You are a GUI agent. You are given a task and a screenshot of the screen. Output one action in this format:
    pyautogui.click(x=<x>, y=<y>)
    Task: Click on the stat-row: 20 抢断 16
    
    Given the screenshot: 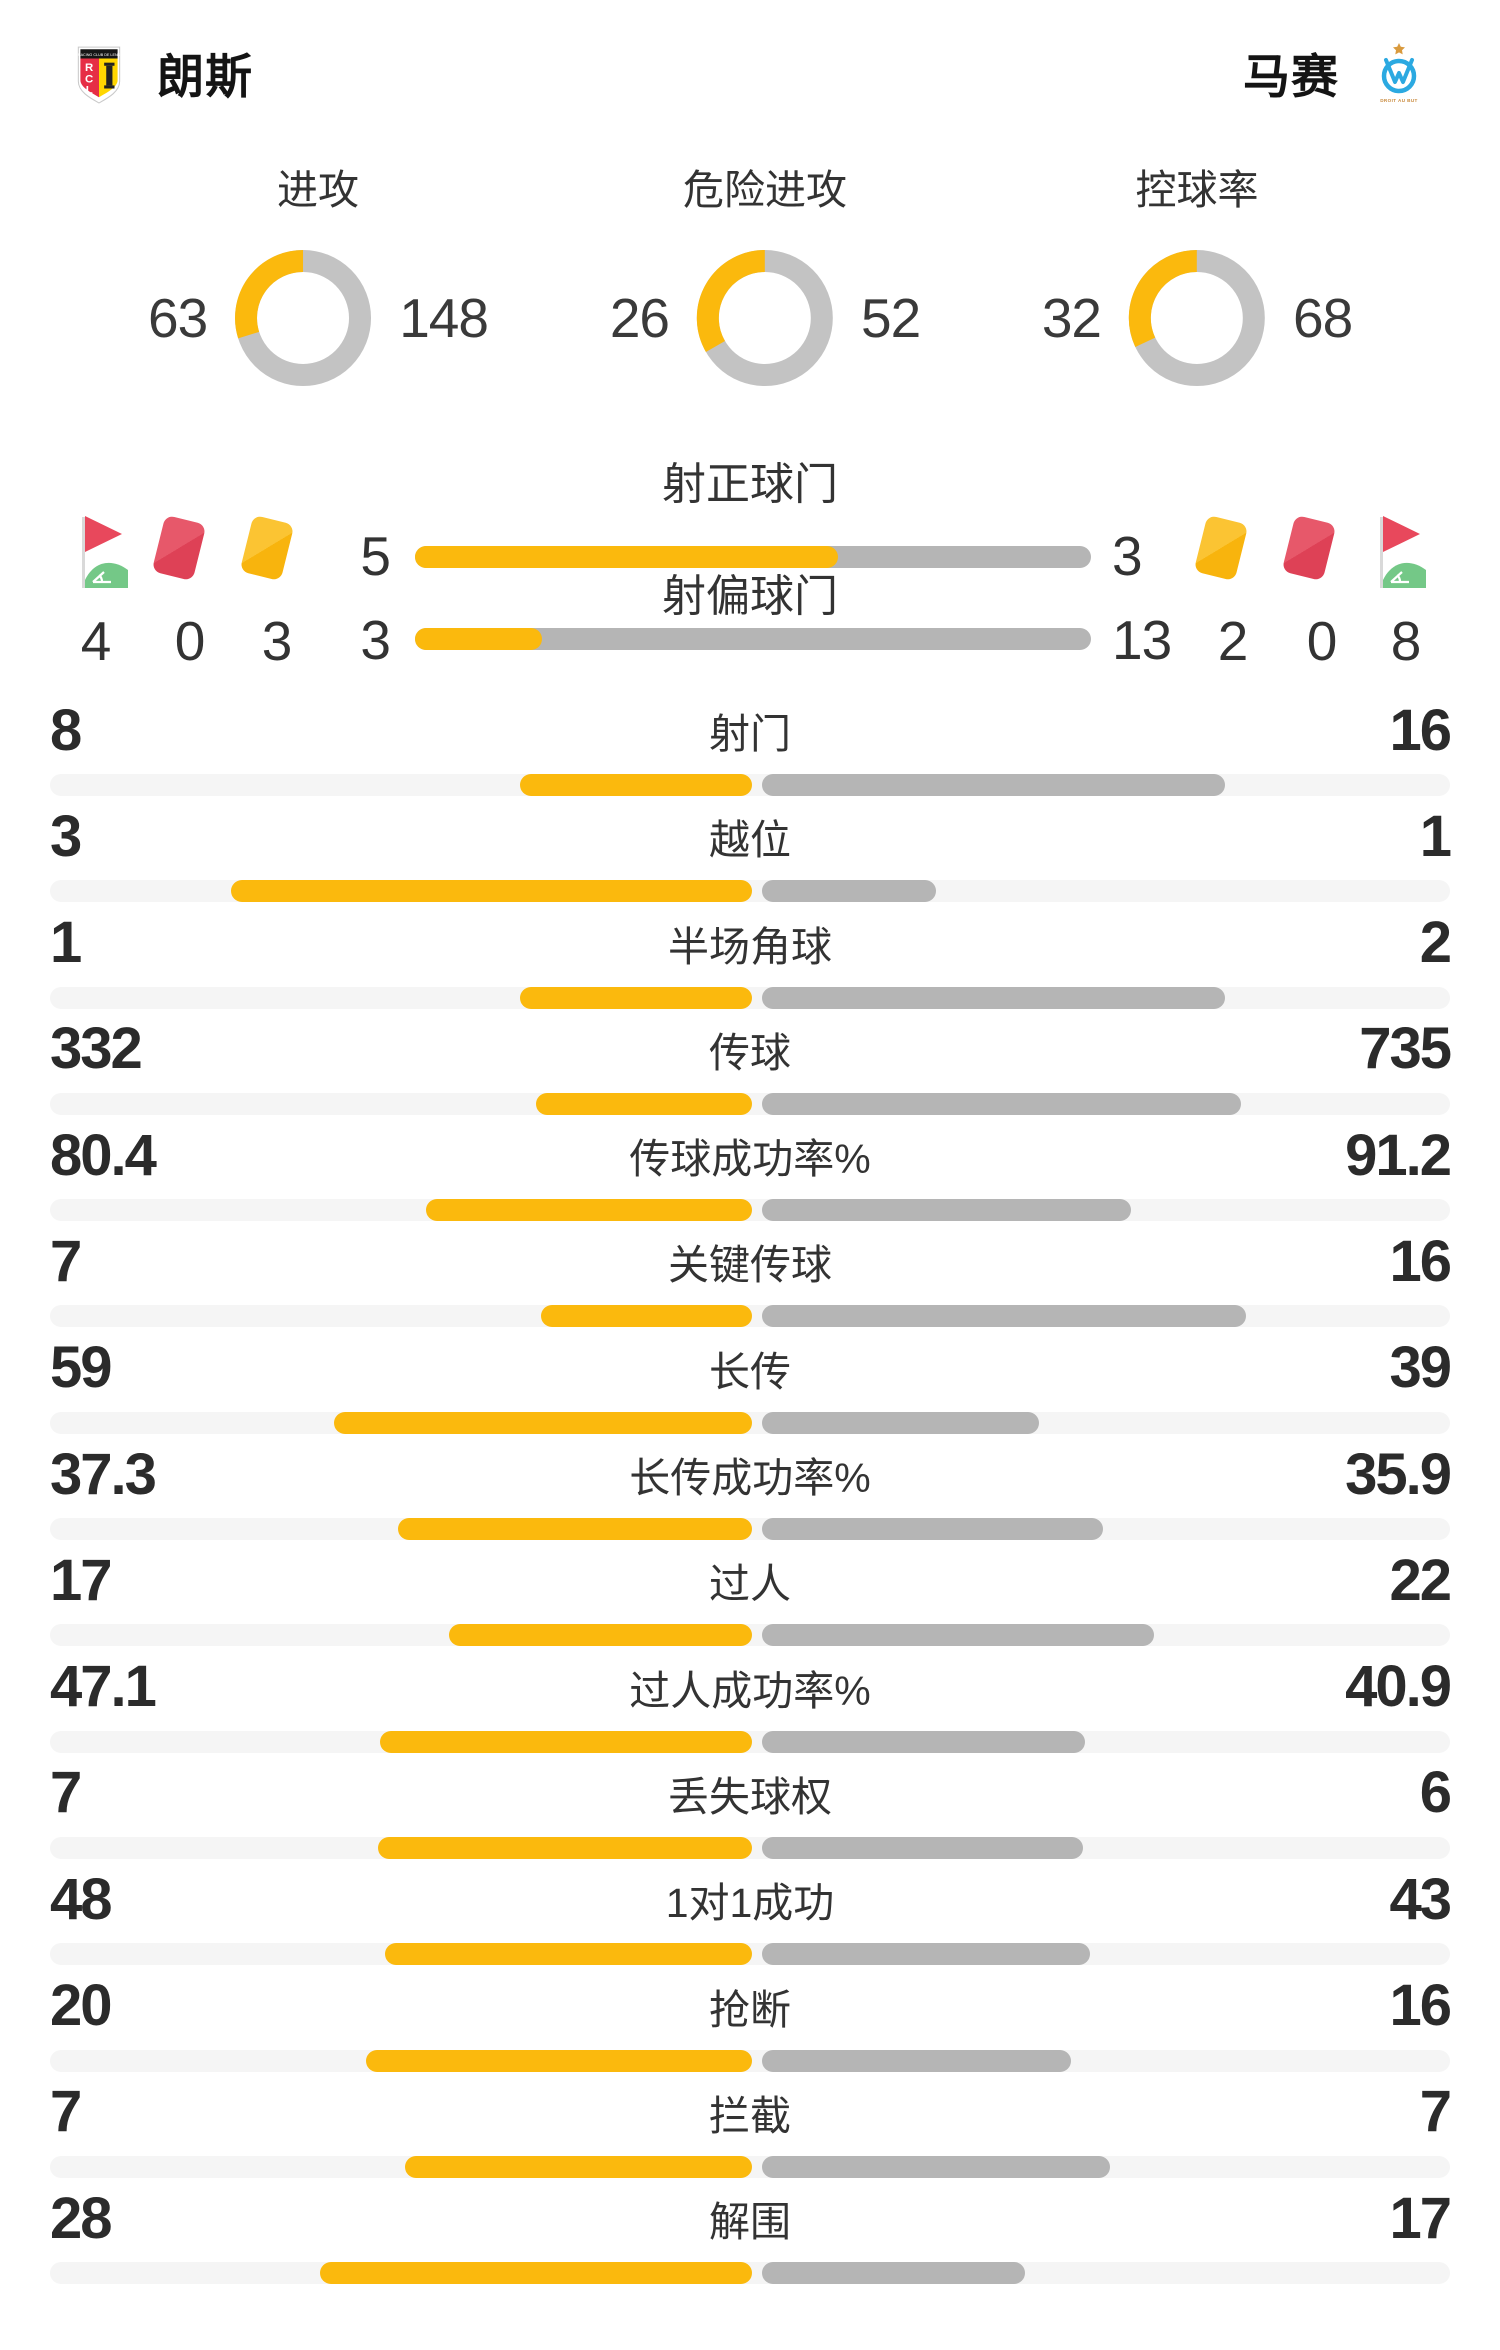 What is the action you would take?
    pyautogui.click(x=750, y=2026)
    